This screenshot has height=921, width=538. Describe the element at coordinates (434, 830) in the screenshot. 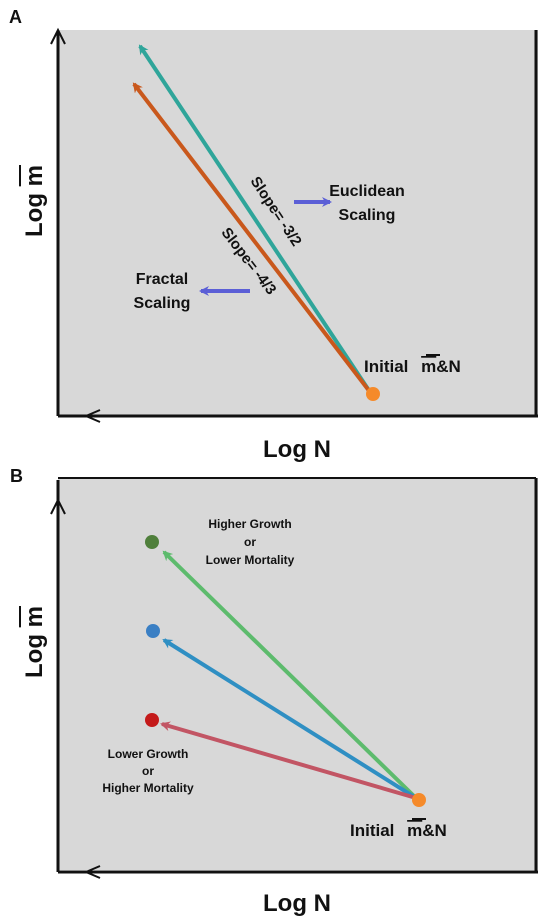

I see `panel-b-initial-suffix: &N` at that location.